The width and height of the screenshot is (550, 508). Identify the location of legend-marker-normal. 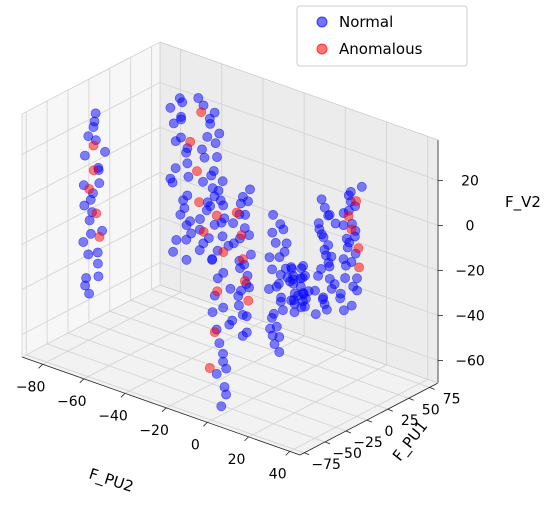
(322, 22).